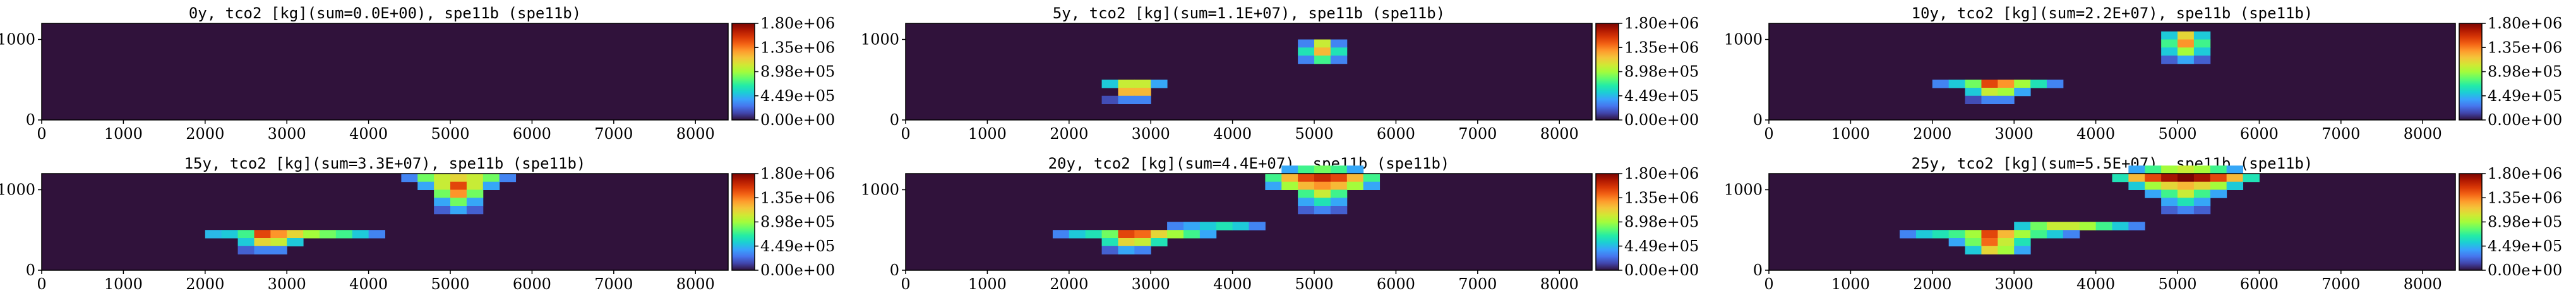 The width and height of the screenshot is (2576, 298). I want to click on x-tick-label: 5000, so click(450, 284).